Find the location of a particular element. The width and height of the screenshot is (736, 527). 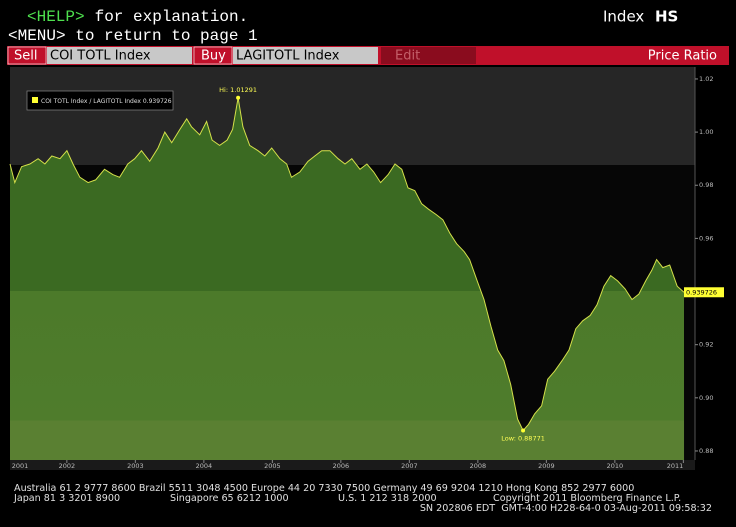

x-tick-label: 2004 is located at coordinates (204, 466).